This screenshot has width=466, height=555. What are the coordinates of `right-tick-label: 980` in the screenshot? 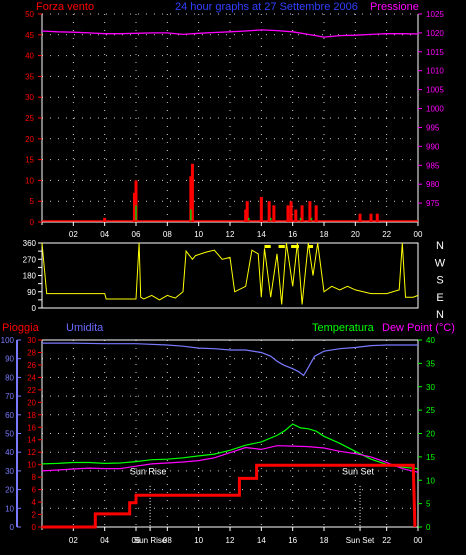 It's located at (433, 184).